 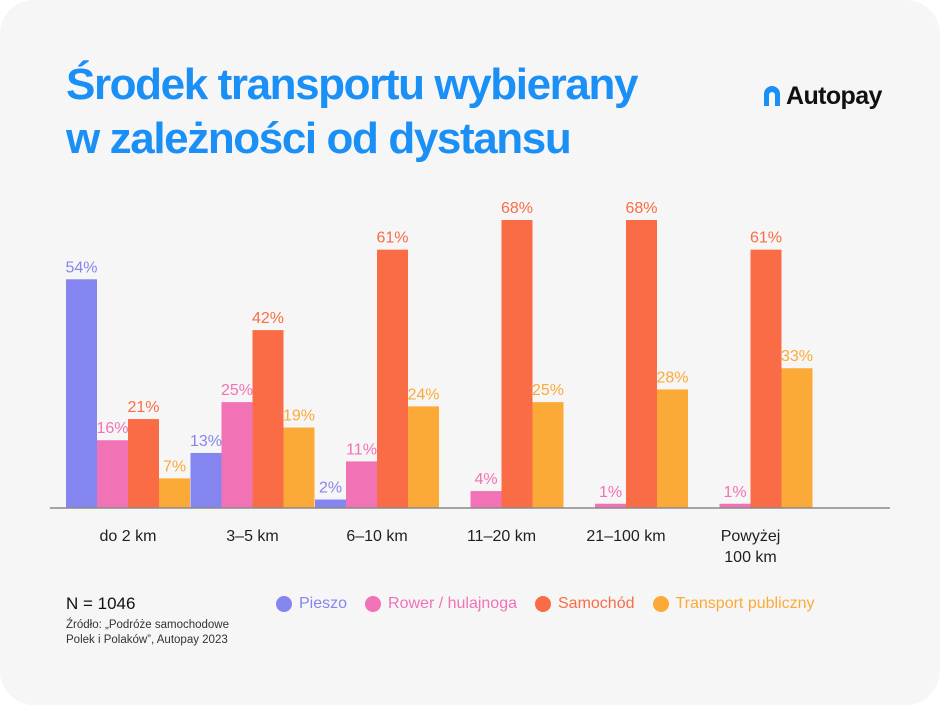 I want to click on legend-item-samochod: Samochód, so click(x=585, y=604).